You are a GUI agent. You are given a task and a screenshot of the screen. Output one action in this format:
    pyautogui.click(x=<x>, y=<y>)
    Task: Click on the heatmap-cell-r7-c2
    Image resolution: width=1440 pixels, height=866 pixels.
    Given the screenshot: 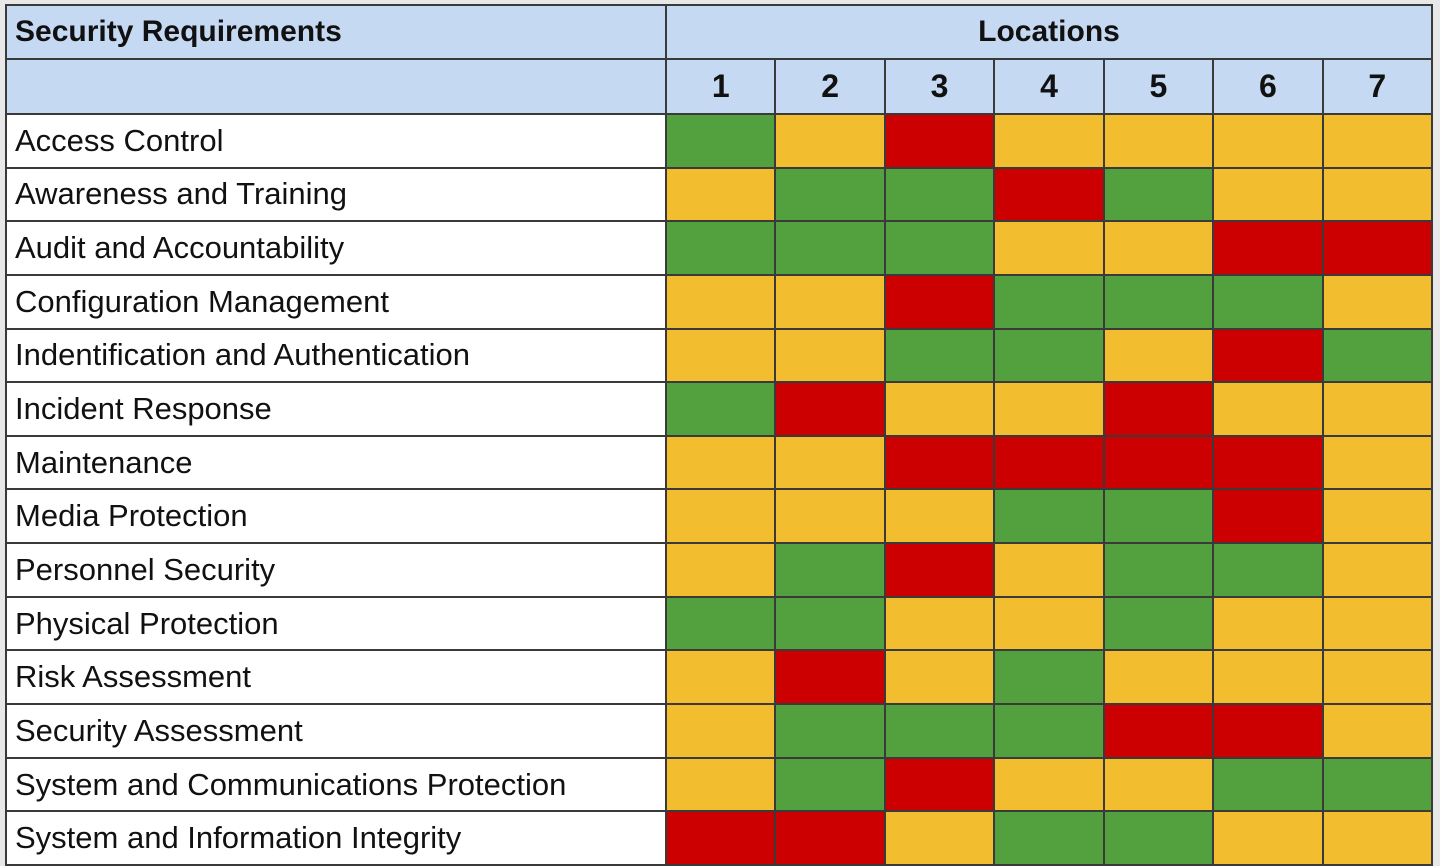 What is the action you would take?
    pyautogui.click(x=830, y=462)
    